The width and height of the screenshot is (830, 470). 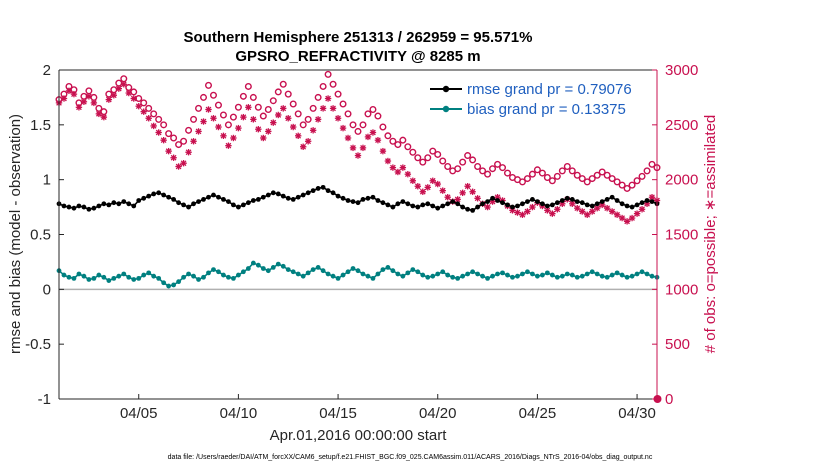 What do you see at coordinates (710, 234) in the screenshot?
I see `y-axis-label-right: # of obs: o=possible; ∗=assimilated` at bounding box center [710, 234].